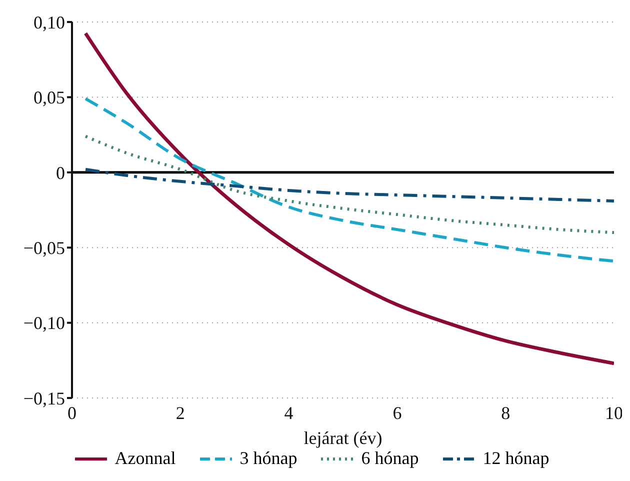 This screenshot has height=481, width=630. Describe the element at coordinates (614, 412) in the screenshot. I see `x-tick-label: 10` at that location.